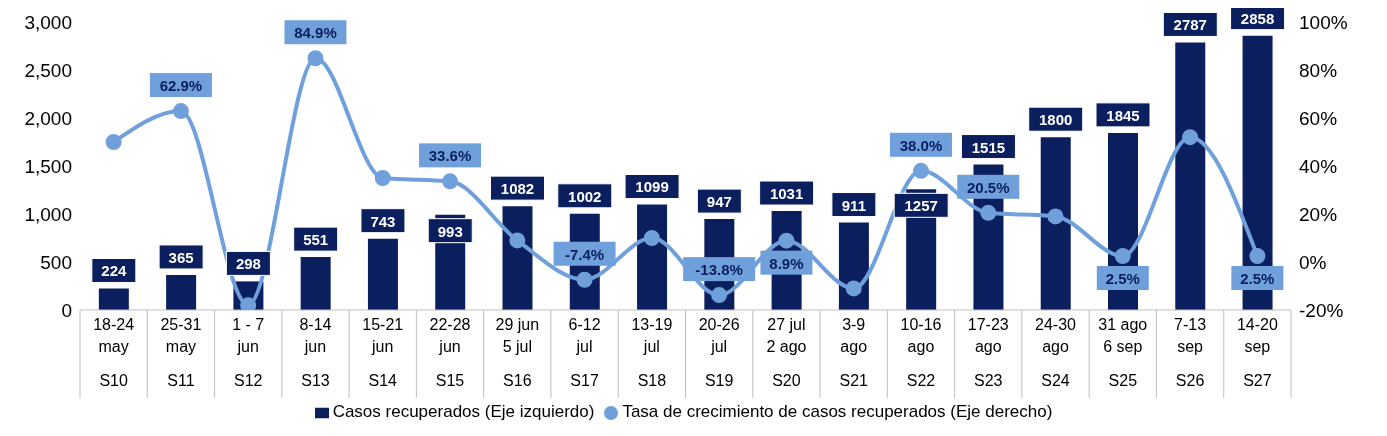  Describe the element at coordinates (1318, 214) in the screenshot. I see `y2-tick-label: 20%` at that location.